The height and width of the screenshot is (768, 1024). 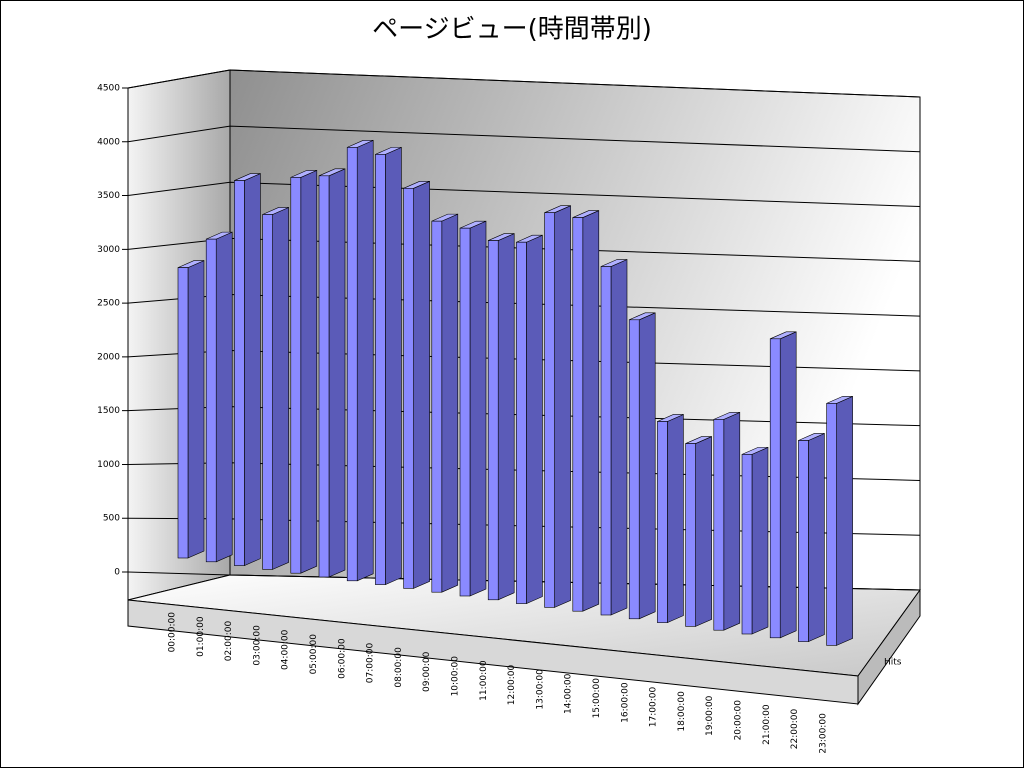 I want to click on x-tick-label: 17:00:00, so click(x=654, y=707).